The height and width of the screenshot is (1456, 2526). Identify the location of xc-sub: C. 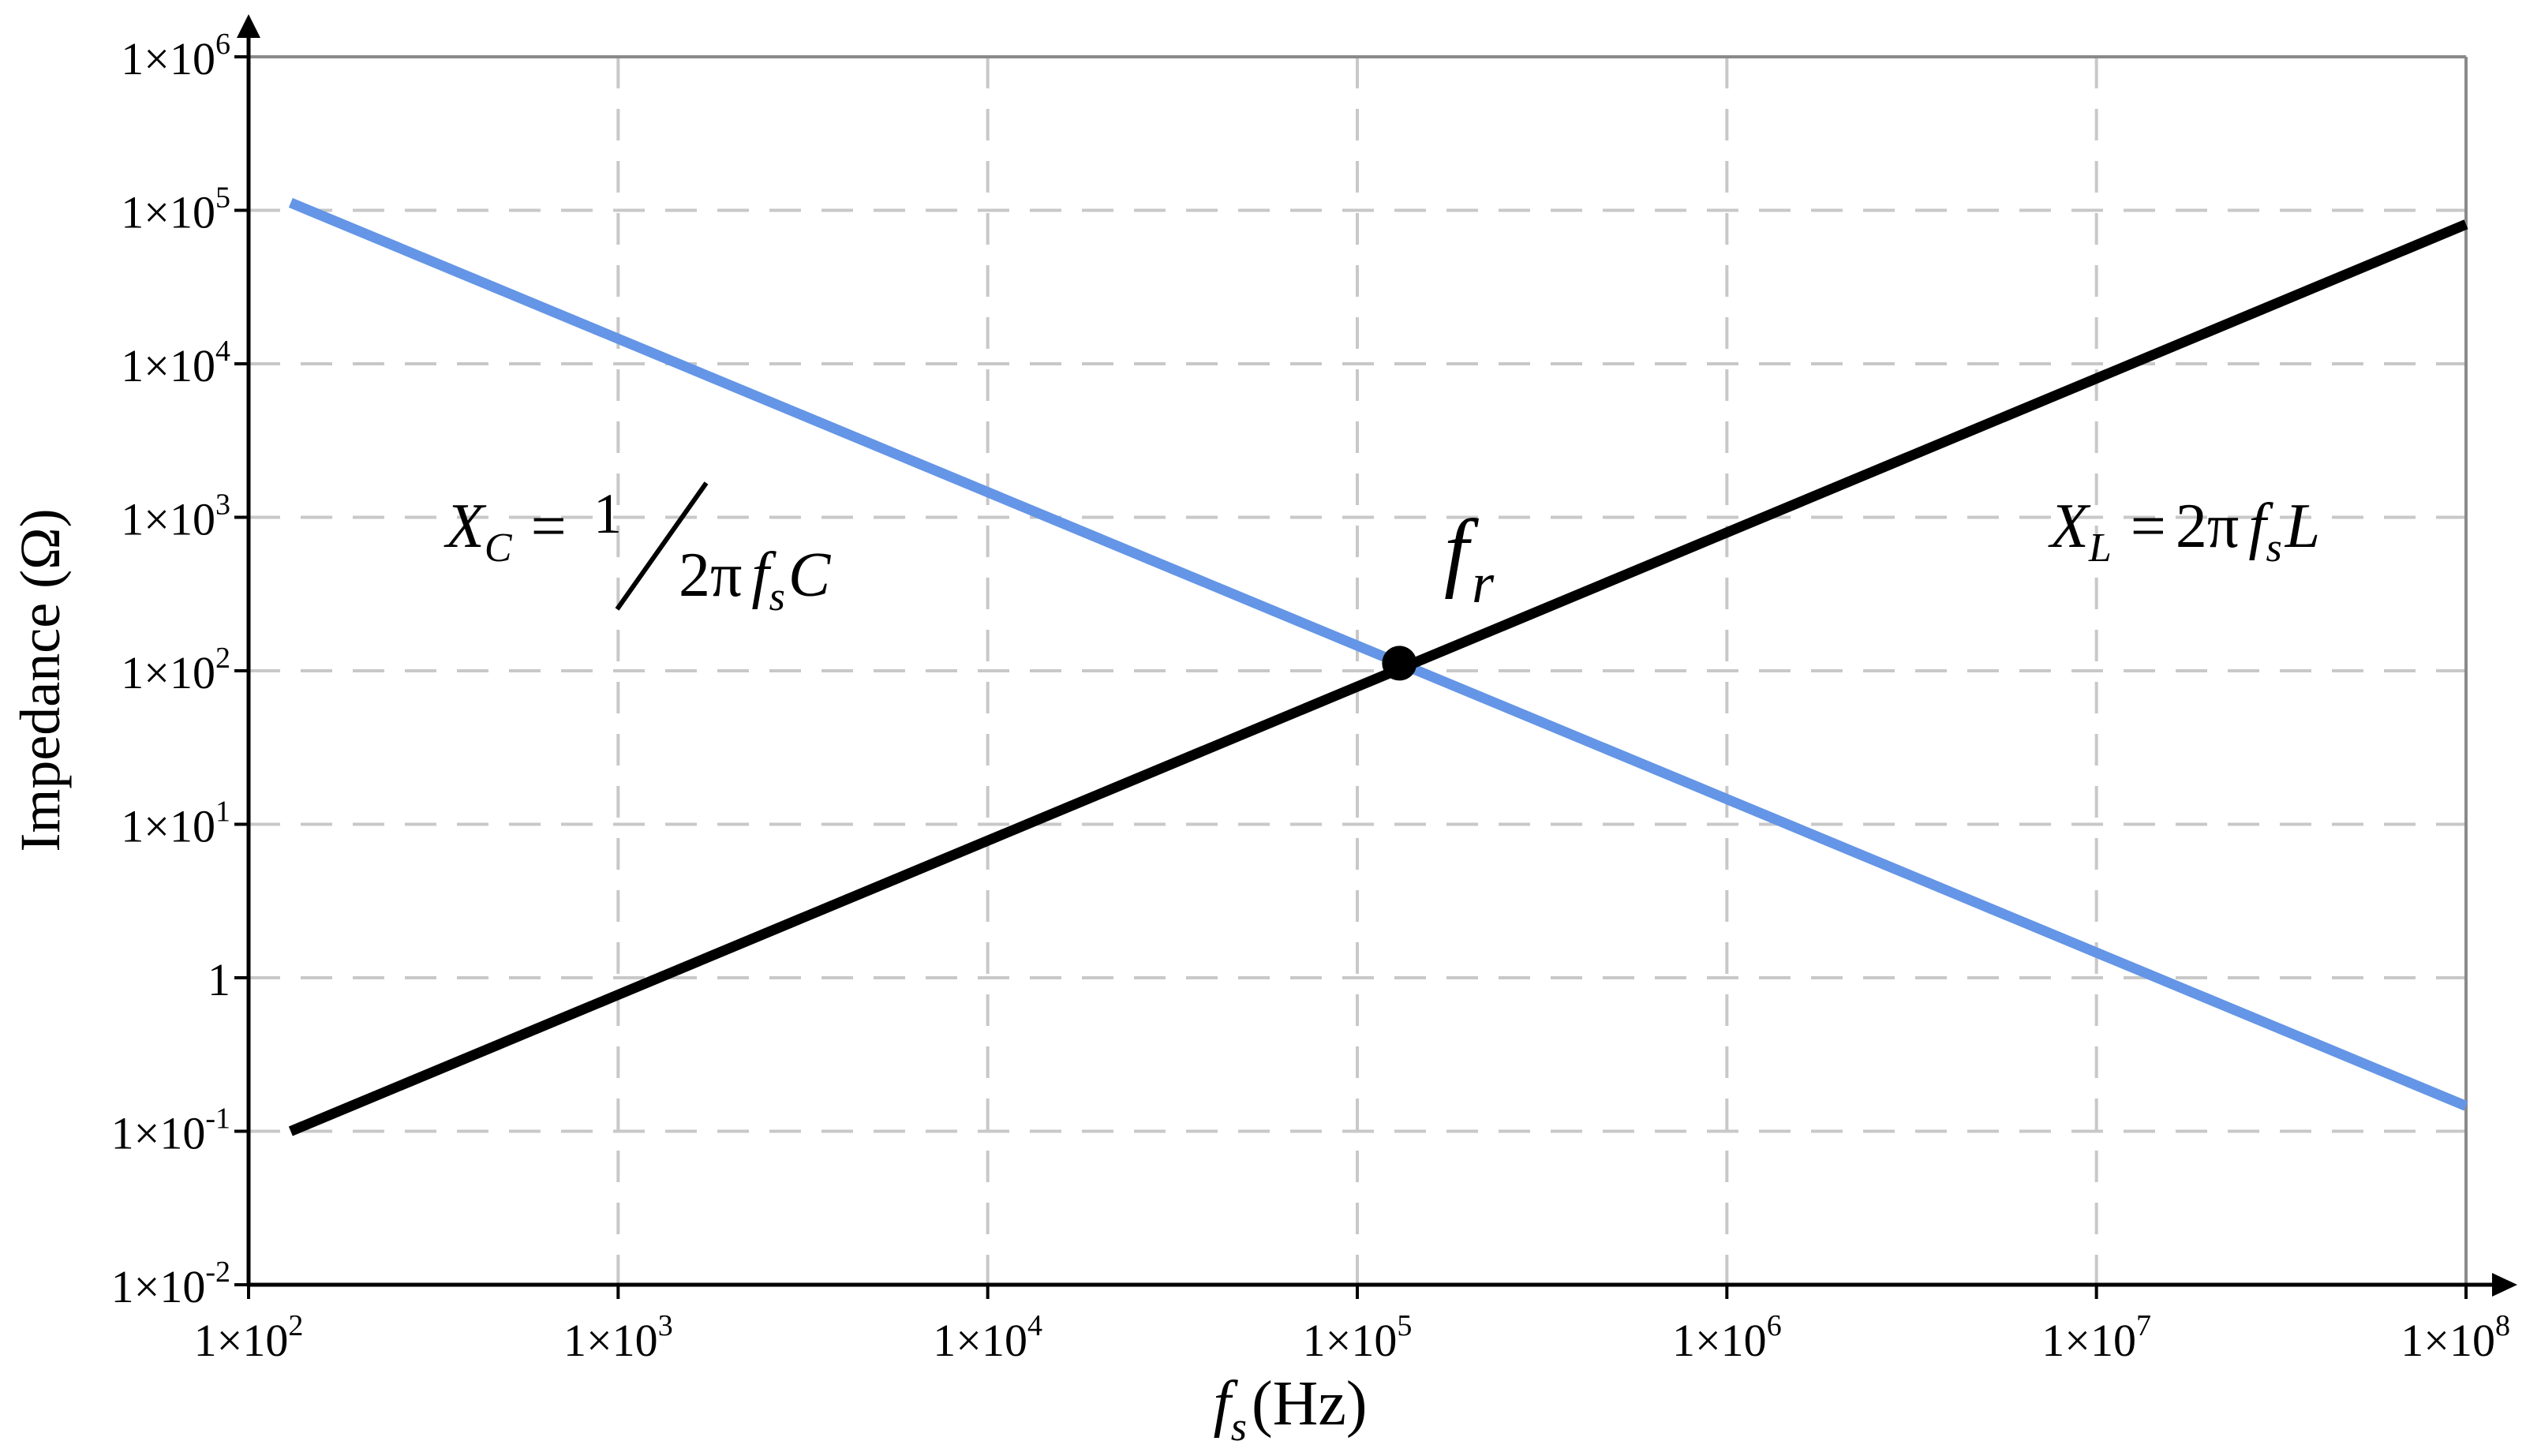
(499, 548).